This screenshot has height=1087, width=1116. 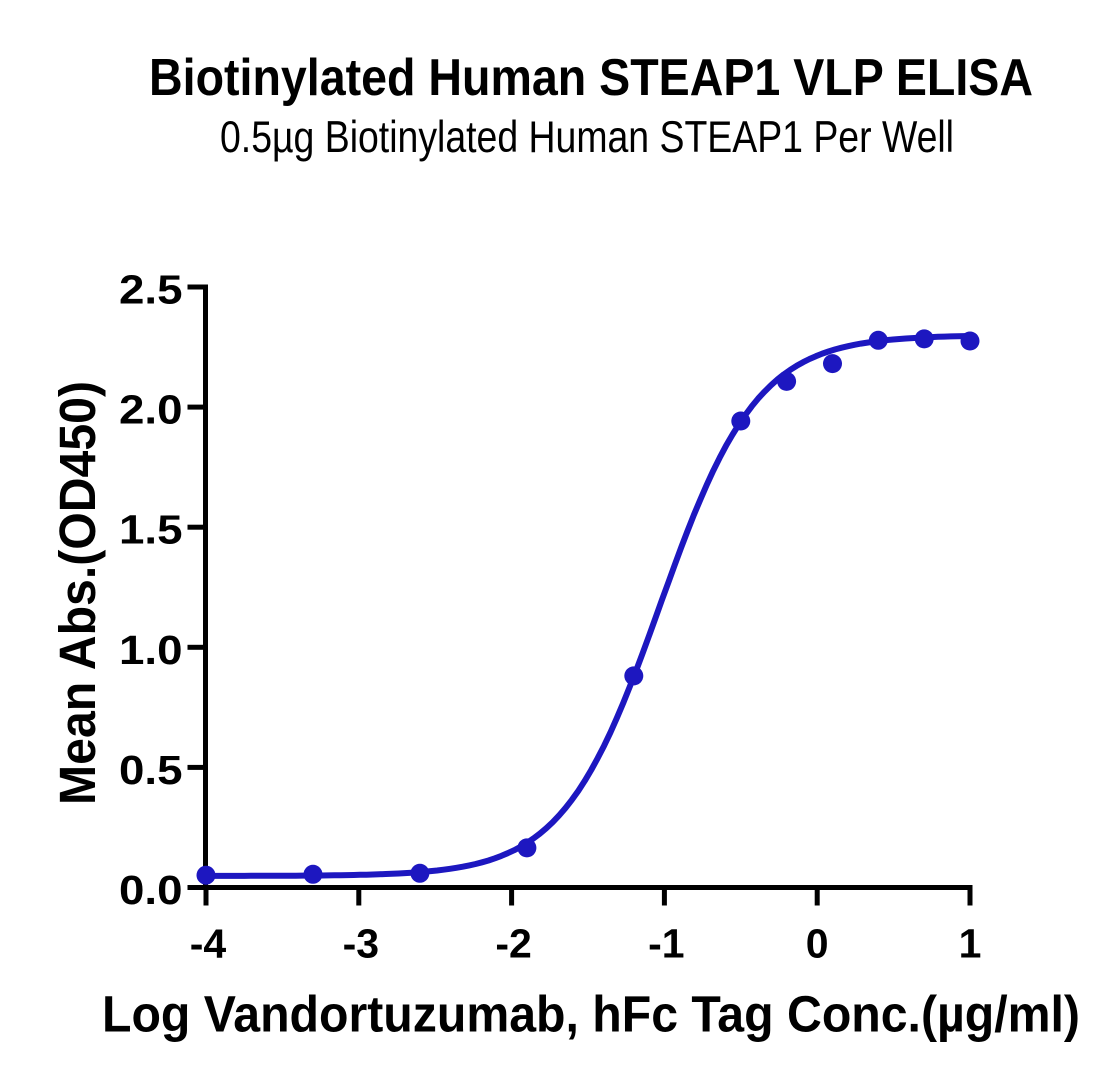 I want to click on svg-text: Mean Abs.(OD450), so click(x=77, y=593).